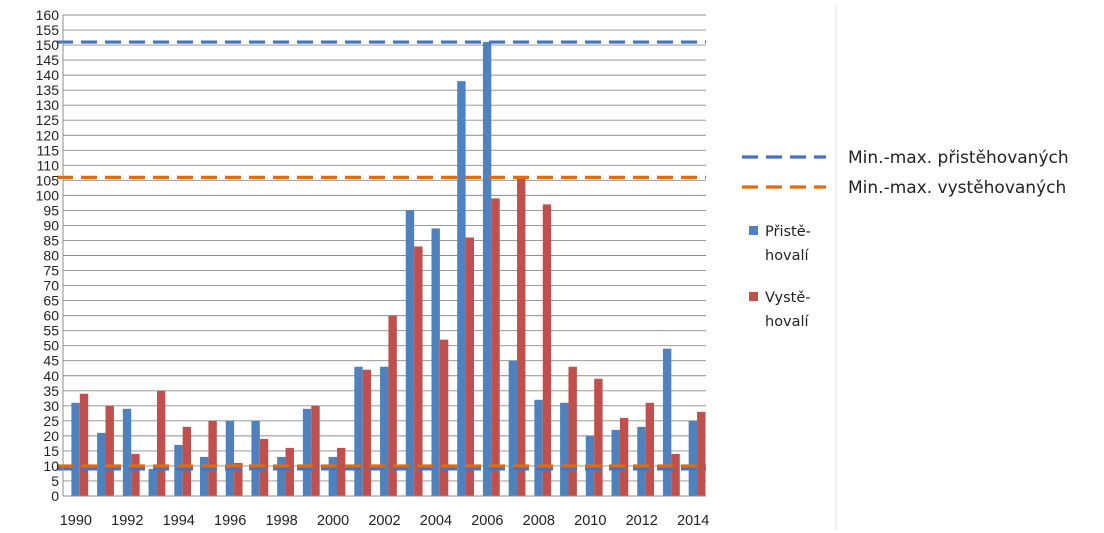 This screenshot has width=1104, height=533. Describe the element at coordinates (48, 165) in the screenshot. I see `y-tick-label-110: 110` at that location.